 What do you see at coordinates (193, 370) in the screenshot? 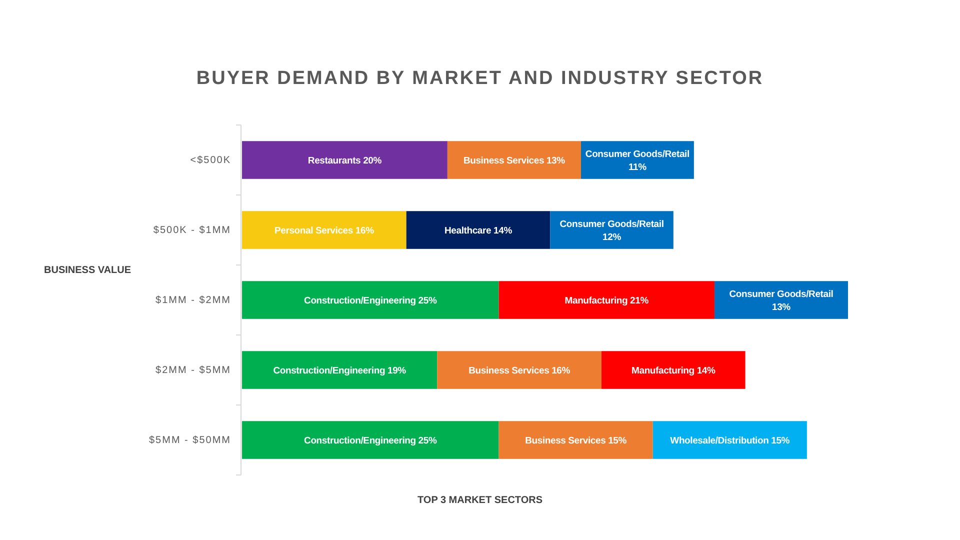
I see `y-tick-label: $2MM - $5MM` at bounding box center [193, 370].